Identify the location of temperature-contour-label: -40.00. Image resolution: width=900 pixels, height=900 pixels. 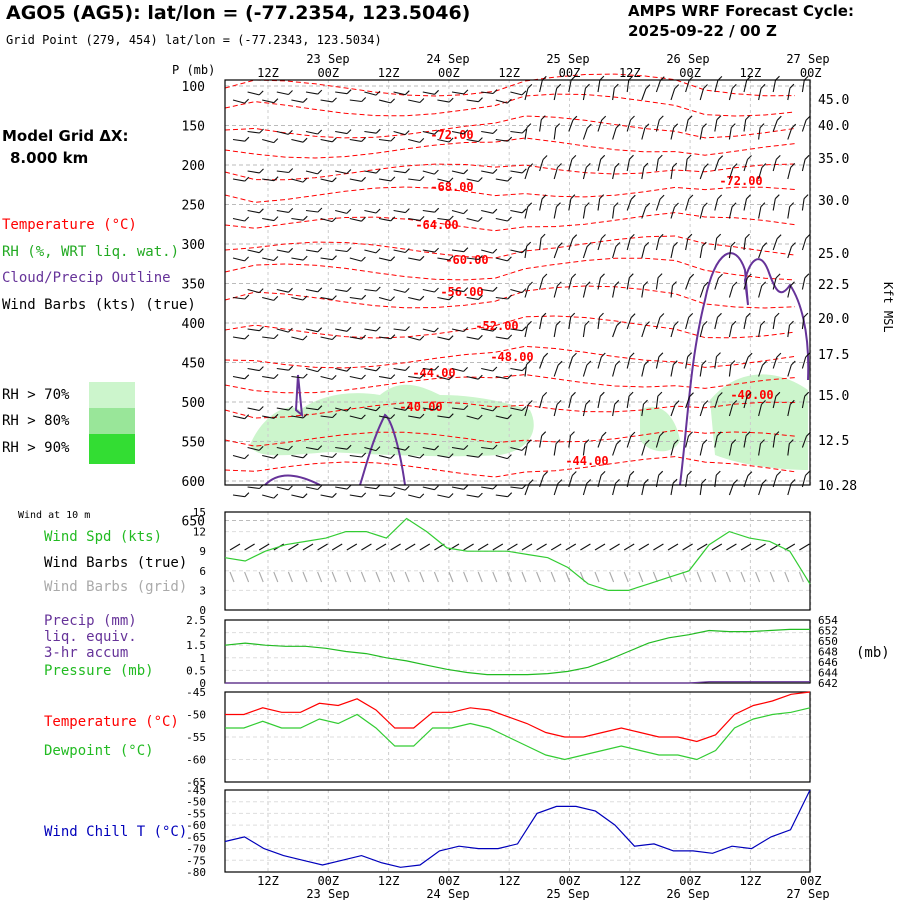
(751, 395).